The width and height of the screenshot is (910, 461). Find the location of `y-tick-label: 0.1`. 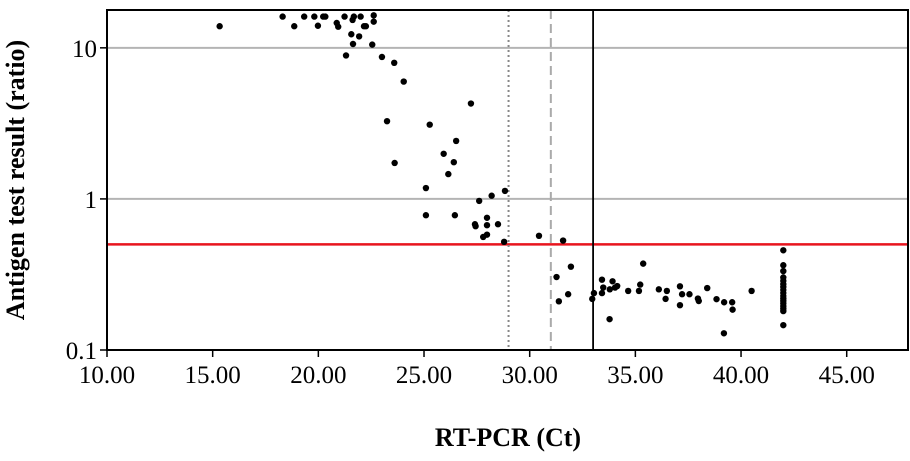

y-tick-label: 0.1 is located at coordinates (81, 351).